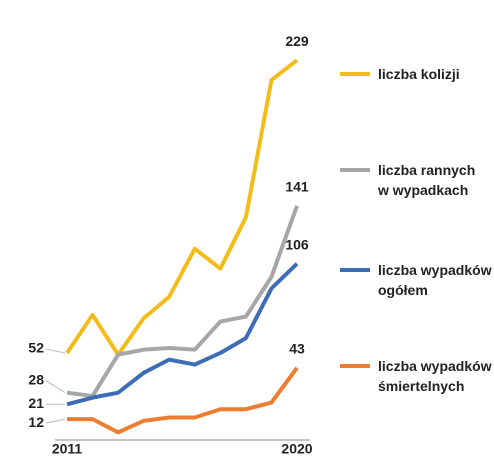 The width and height of the screenshot is (494, 461). What do you see at coordinates (297, 349) in the screenshot?
I see `data-label: 43` at bounding box center [297, 349].